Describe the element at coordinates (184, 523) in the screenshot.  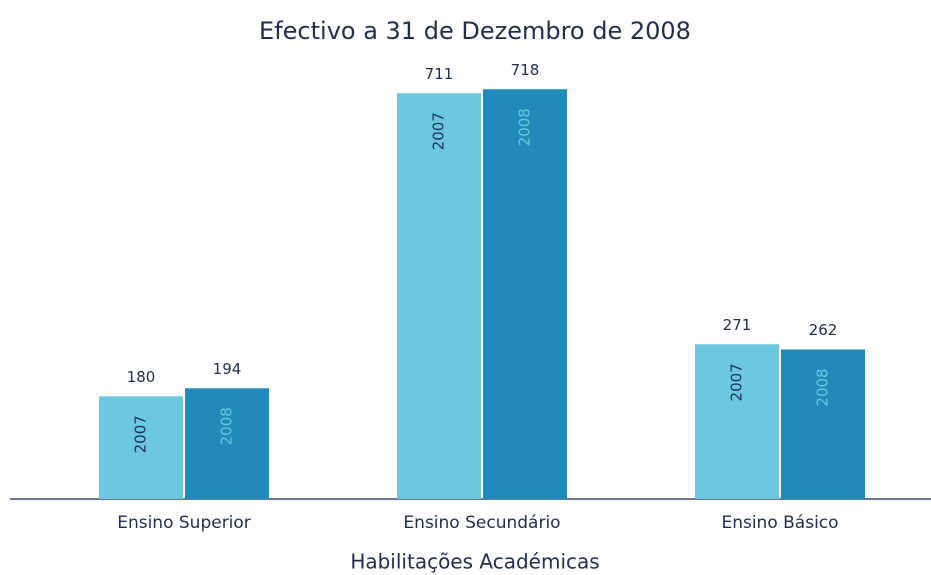
I see `x-tick-label: Ensino Superior` at that location.